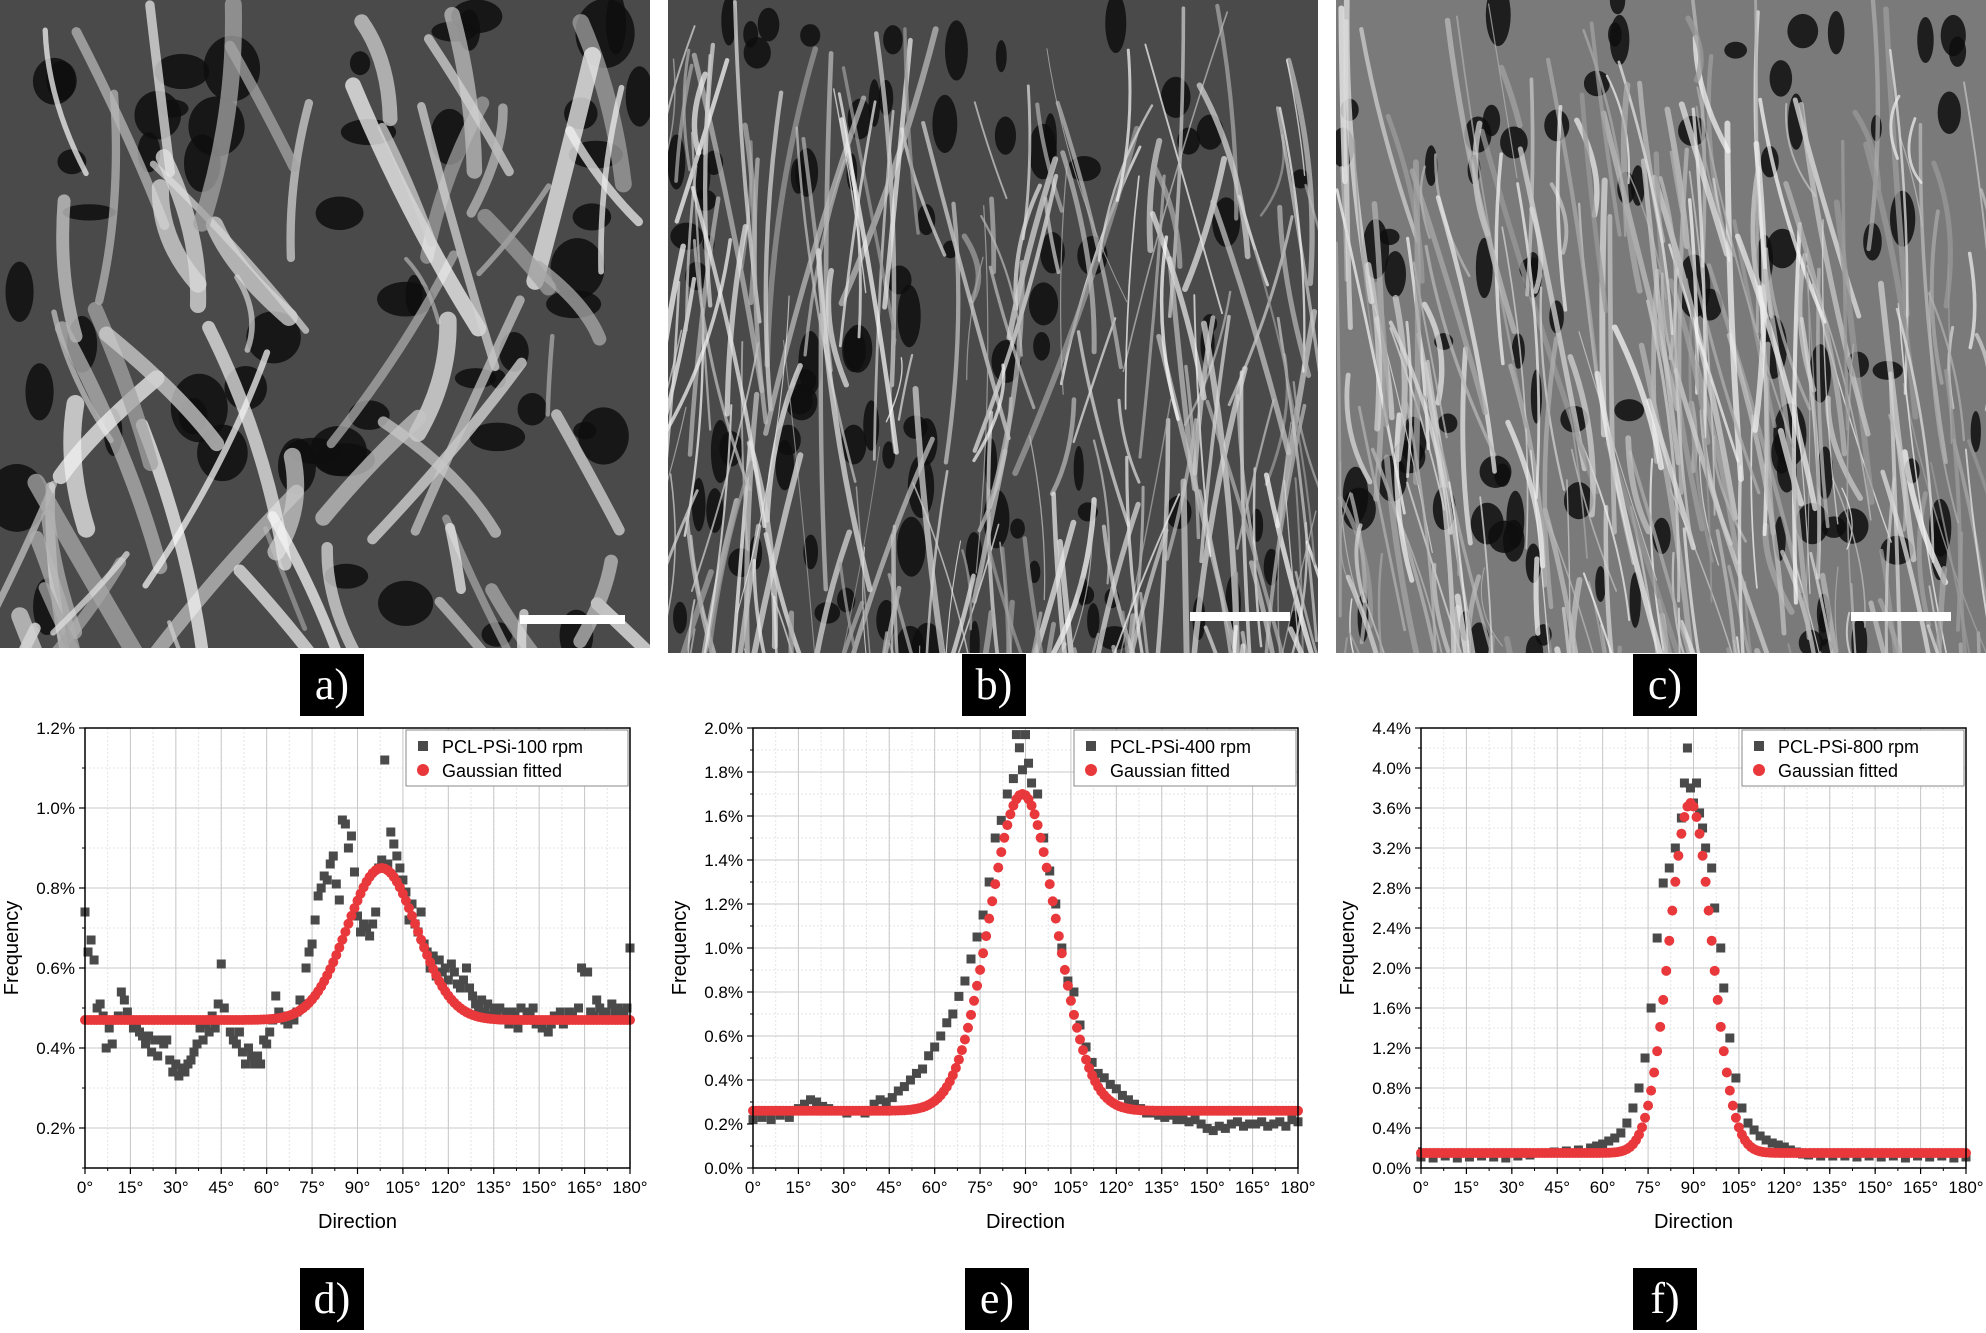 The image size is (1986, 1333). I want to click on y-tick-label: 1.8%, so click(723, 772).